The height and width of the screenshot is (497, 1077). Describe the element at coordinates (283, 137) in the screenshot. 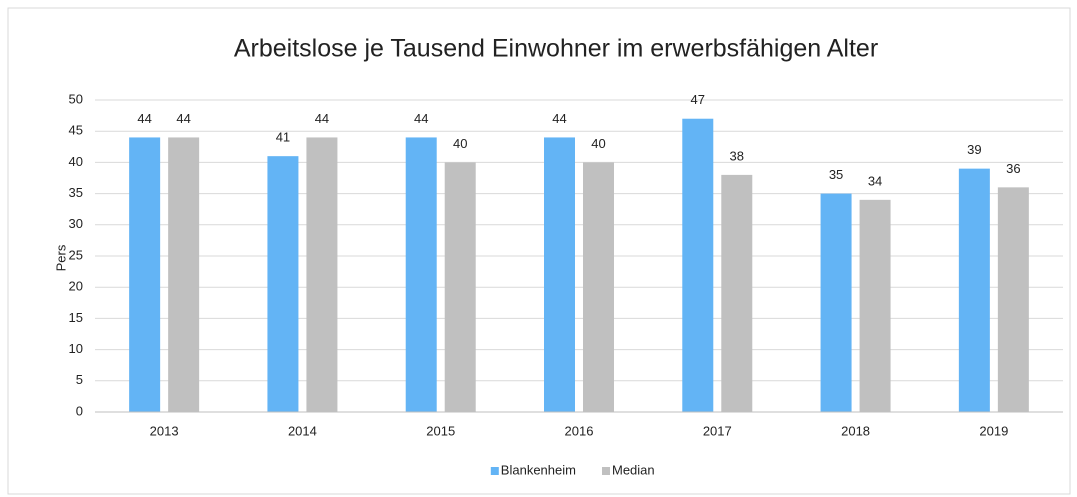

I see `data-label: 41` at that location.